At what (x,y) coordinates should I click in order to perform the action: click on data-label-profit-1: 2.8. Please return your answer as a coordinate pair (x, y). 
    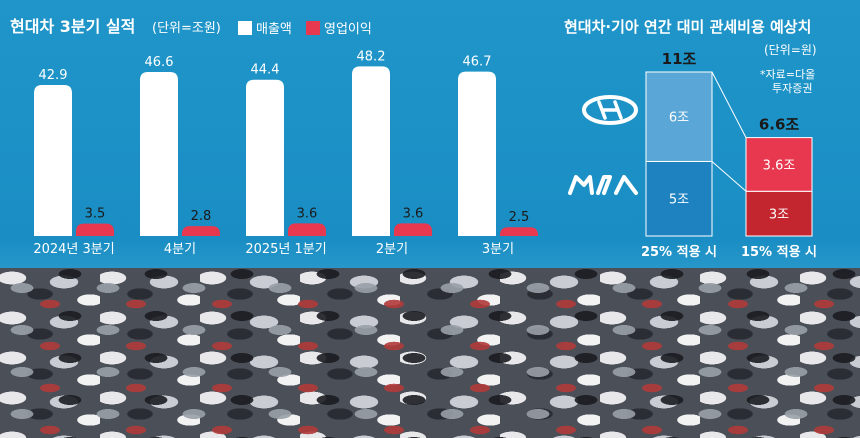
    Looking at the image, I should click on (201, 216).